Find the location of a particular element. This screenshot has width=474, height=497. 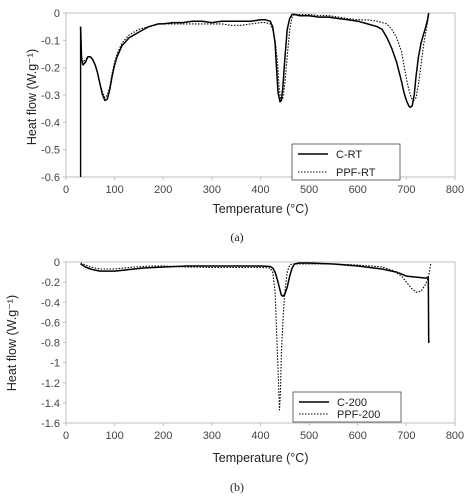

legend-label-c-rt: C-RT is located at coordinates (349, 155).